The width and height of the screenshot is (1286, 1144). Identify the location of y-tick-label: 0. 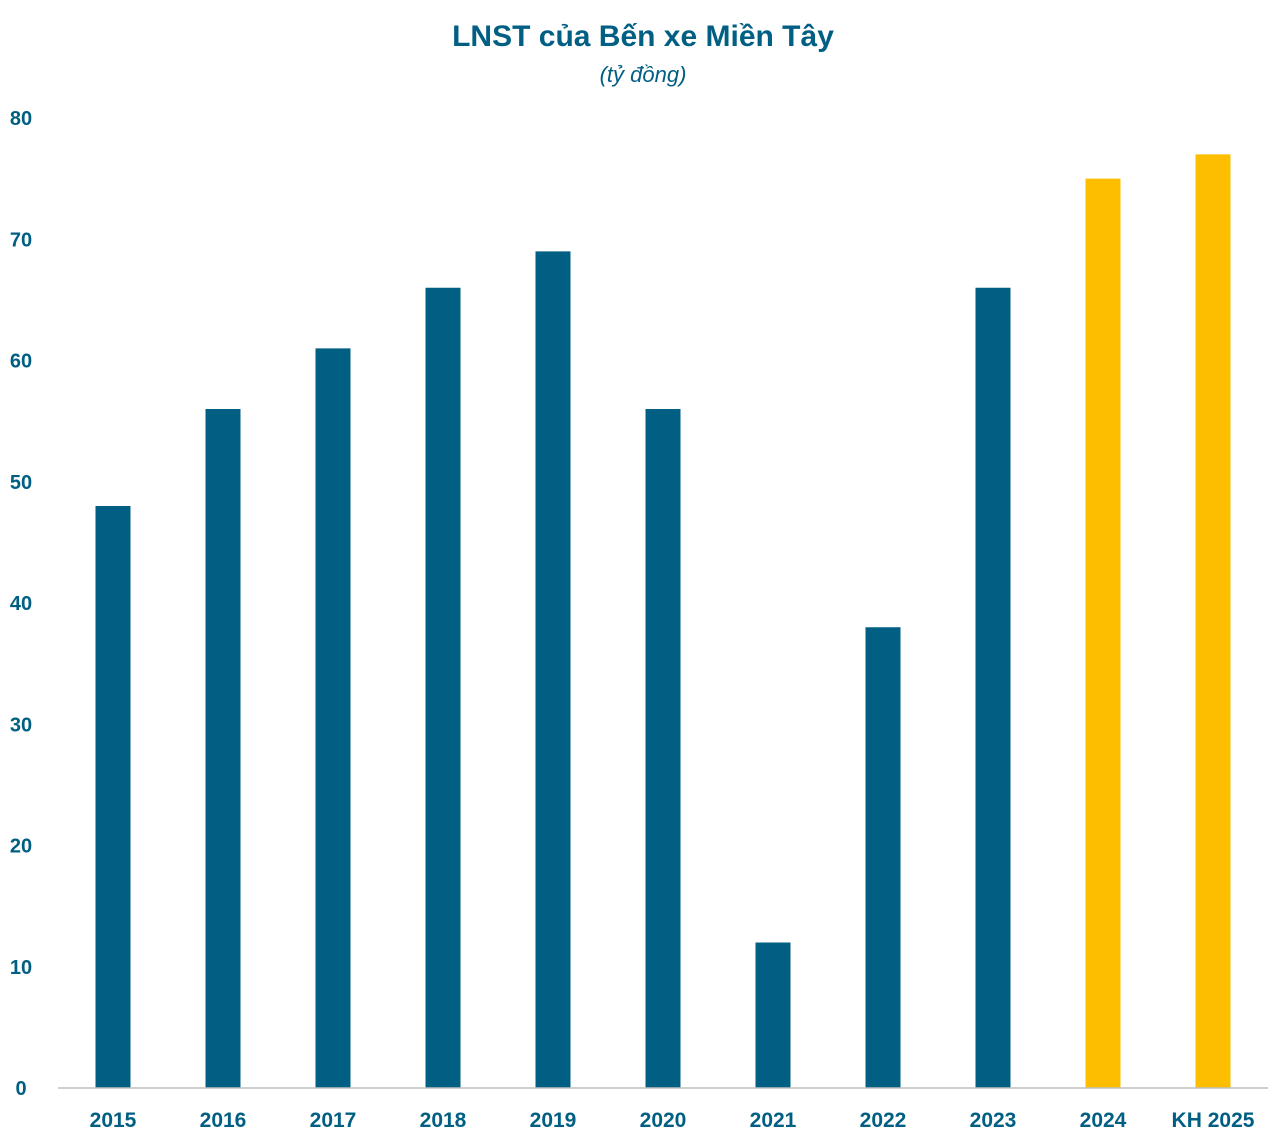
(20, 1089).